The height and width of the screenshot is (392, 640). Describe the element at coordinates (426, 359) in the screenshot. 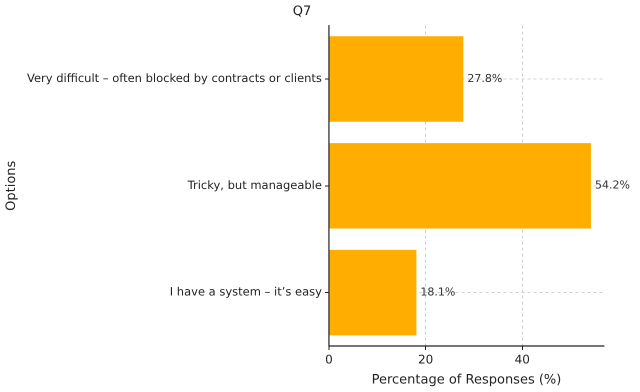

I see `x-tick-label: 20` at that location.